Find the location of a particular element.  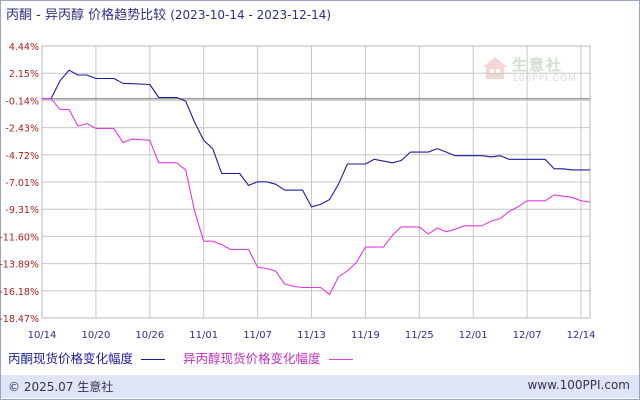

legend-label-isopropanol: 异丙醇现货价格变化幅度 is located at coordinates (252, 358).